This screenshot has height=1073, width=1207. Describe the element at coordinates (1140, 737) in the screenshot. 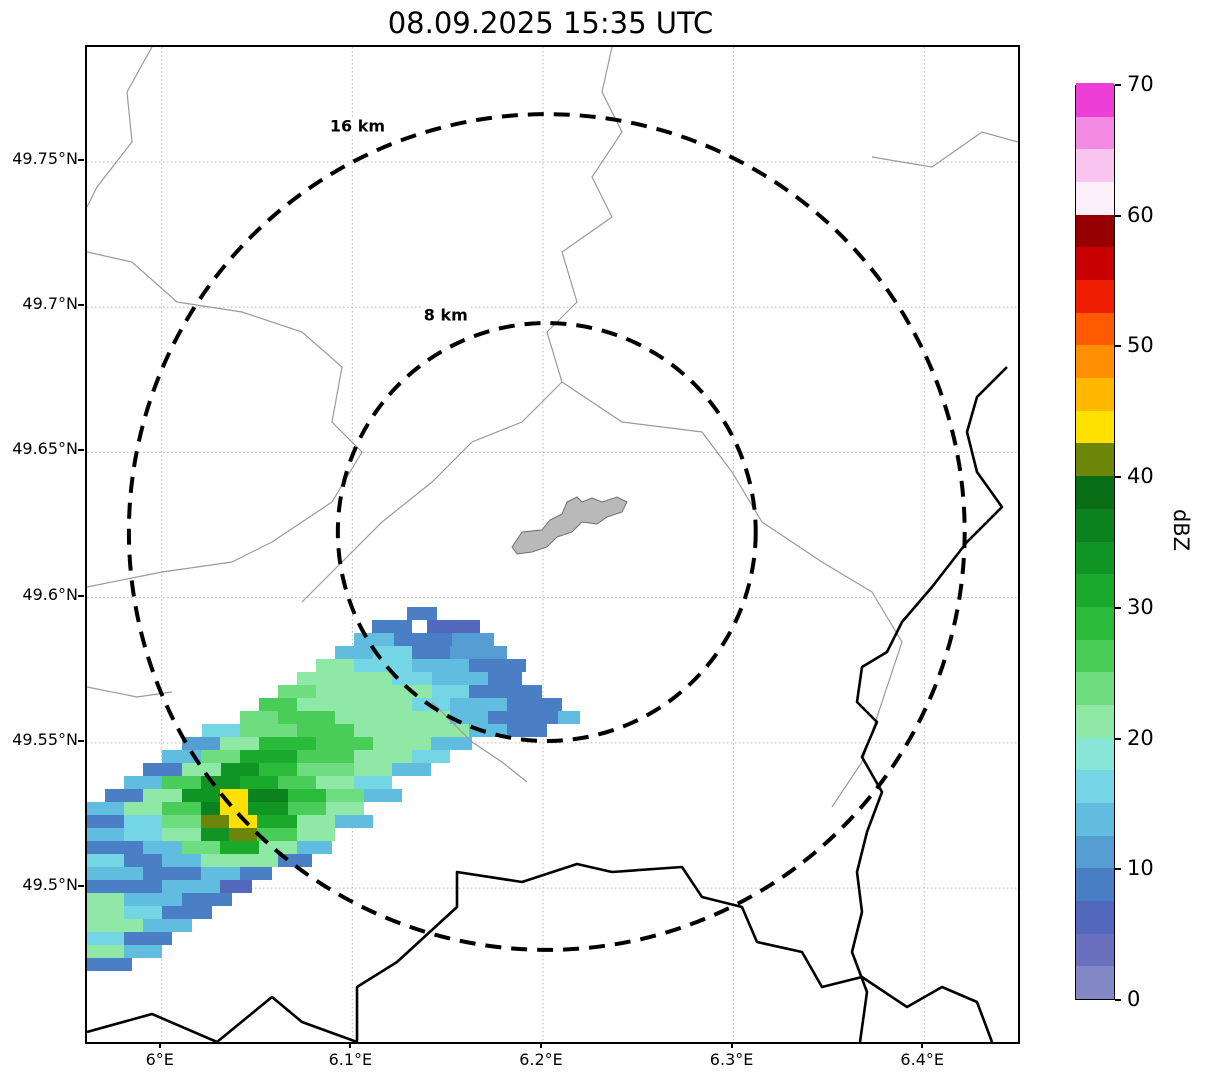

I see `colorbar-tick-label: 20` at that location.